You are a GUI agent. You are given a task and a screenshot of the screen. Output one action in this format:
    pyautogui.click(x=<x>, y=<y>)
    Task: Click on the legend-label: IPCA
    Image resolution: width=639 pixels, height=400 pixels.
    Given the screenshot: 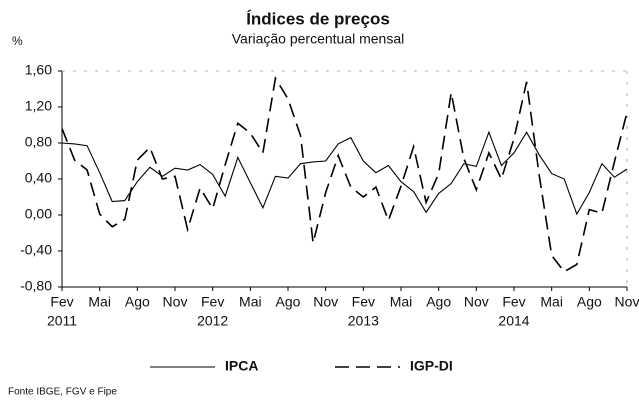 What is the action you would take?
    pyautogui.click(x=241, y=366)
    